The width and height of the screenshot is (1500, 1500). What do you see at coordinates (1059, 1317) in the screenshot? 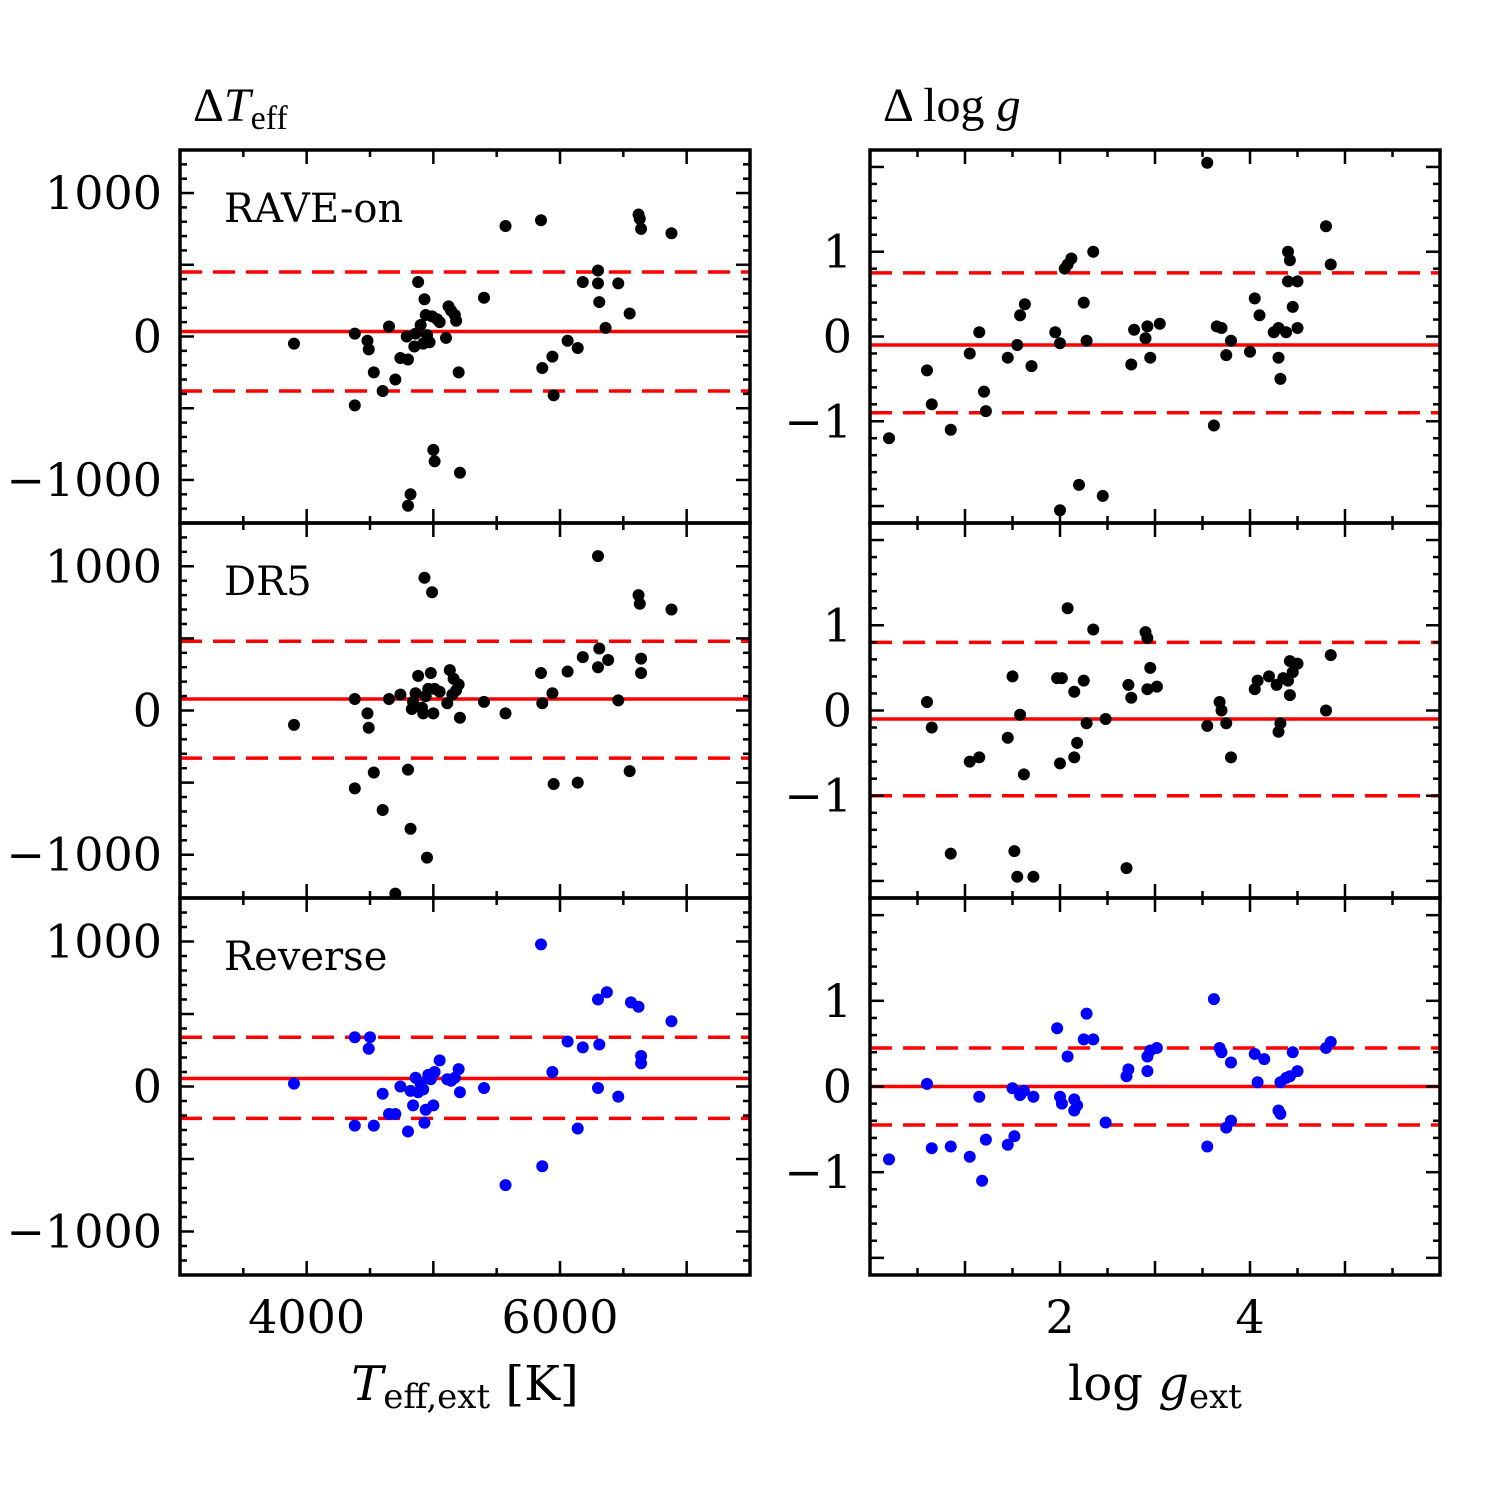
I see `x-tick-label: 2` at bounding box center [1059, 1317].